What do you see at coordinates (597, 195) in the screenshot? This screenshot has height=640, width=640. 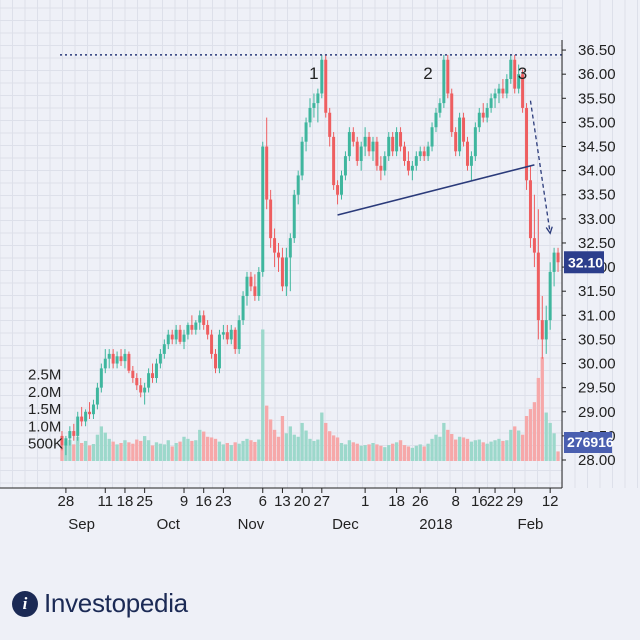 I see `price-tick-label: 33.50` at bounding box center [597, 195].